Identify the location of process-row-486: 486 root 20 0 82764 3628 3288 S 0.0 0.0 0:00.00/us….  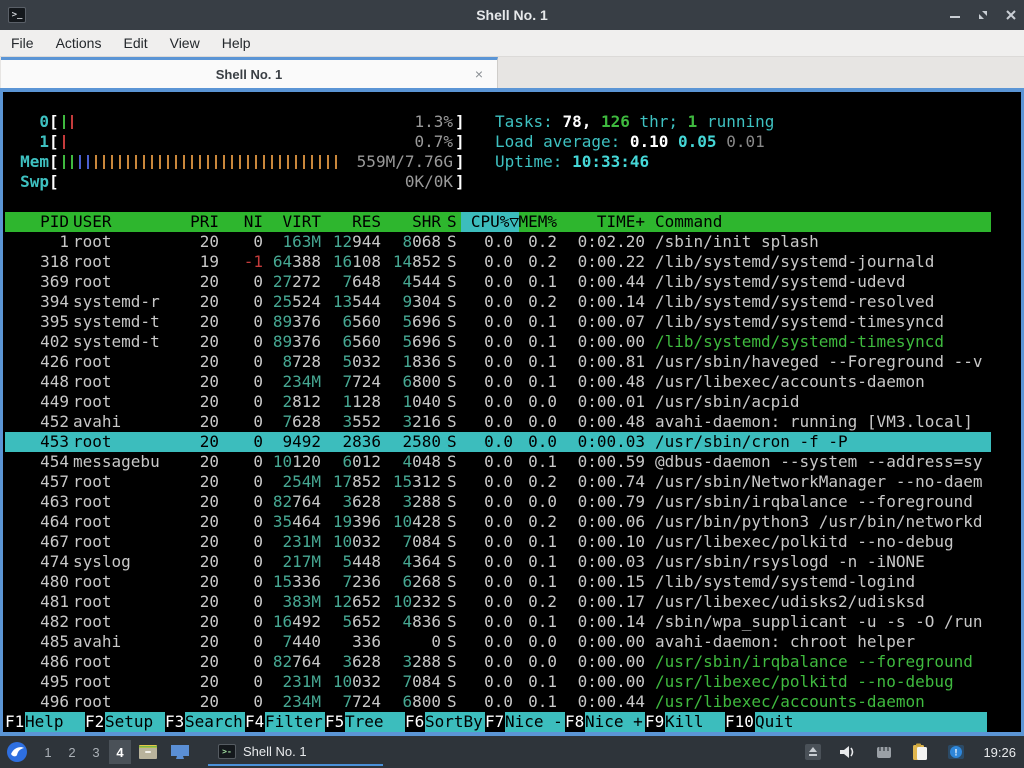
(506, 661).